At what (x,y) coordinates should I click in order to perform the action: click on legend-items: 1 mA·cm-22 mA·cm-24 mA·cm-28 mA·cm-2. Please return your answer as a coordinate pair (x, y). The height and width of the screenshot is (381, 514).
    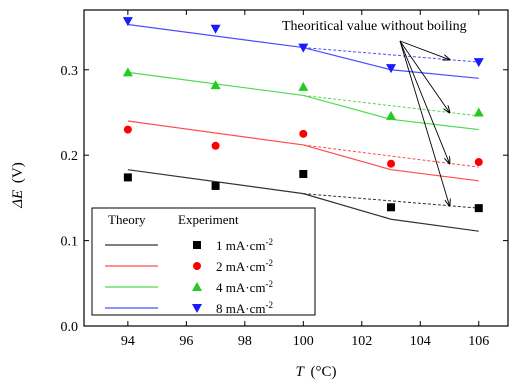
    Looking at the image, I should click on (189, 276).